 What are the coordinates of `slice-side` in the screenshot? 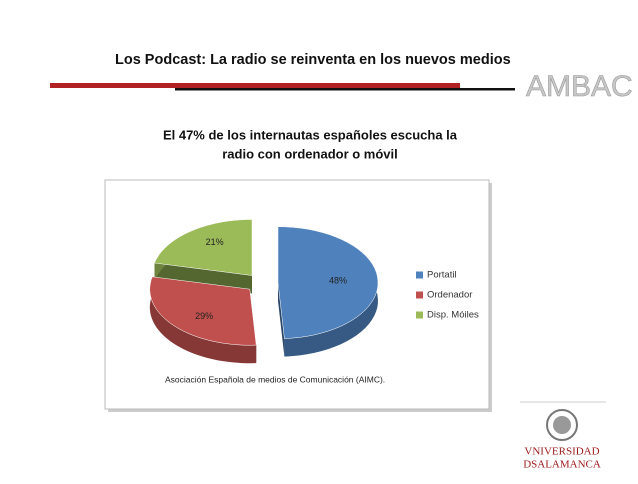 It's located at (203, 320).